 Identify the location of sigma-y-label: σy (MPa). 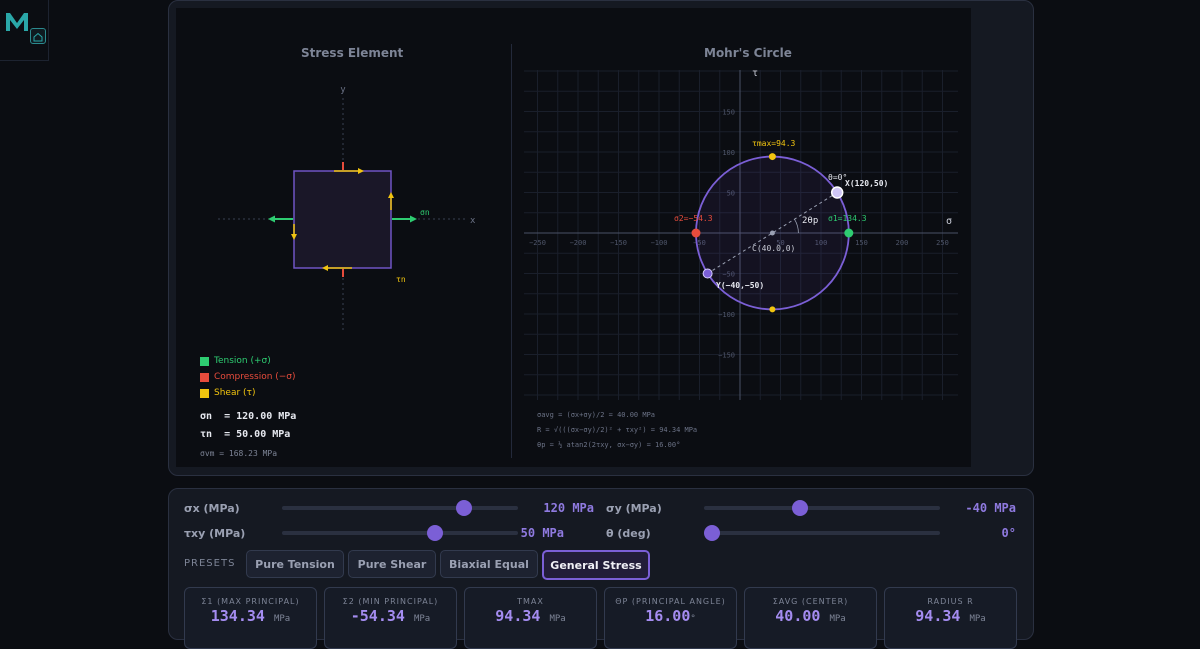
(634, 508).